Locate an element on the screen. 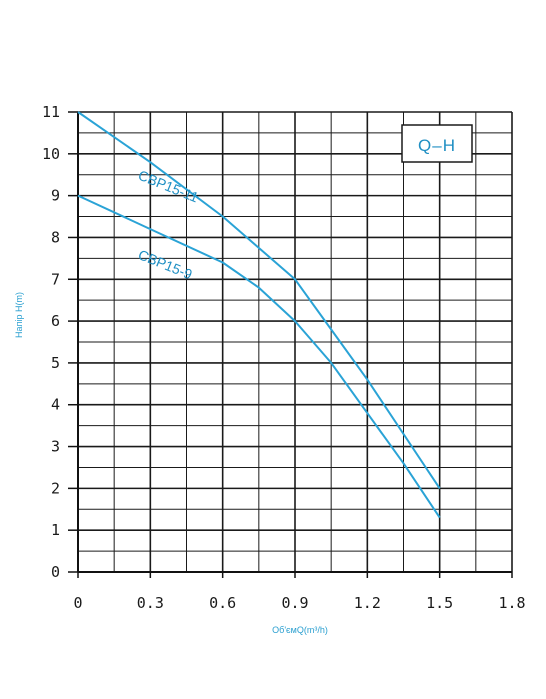 This screenshot has height=699, width=546. x-tick-label: 0.6 is located at coordinates (222, 603).